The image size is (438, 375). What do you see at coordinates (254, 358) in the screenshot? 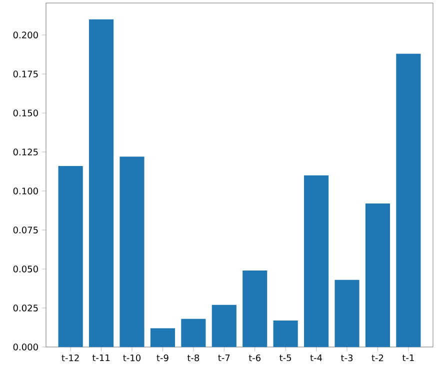
I see `x-tick-label: t-6` at bounding box center [254, 358].